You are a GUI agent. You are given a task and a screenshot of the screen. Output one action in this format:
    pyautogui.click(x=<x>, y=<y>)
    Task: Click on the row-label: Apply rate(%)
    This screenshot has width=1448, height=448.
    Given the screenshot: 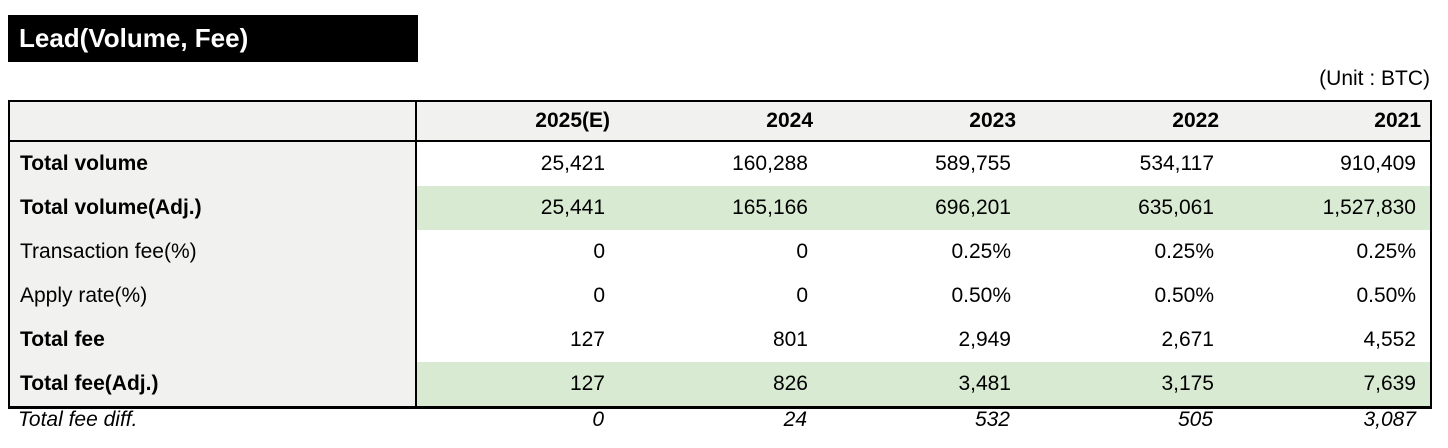 What is the action you would take?
    pyautogui.click(x=213, y=296)
    